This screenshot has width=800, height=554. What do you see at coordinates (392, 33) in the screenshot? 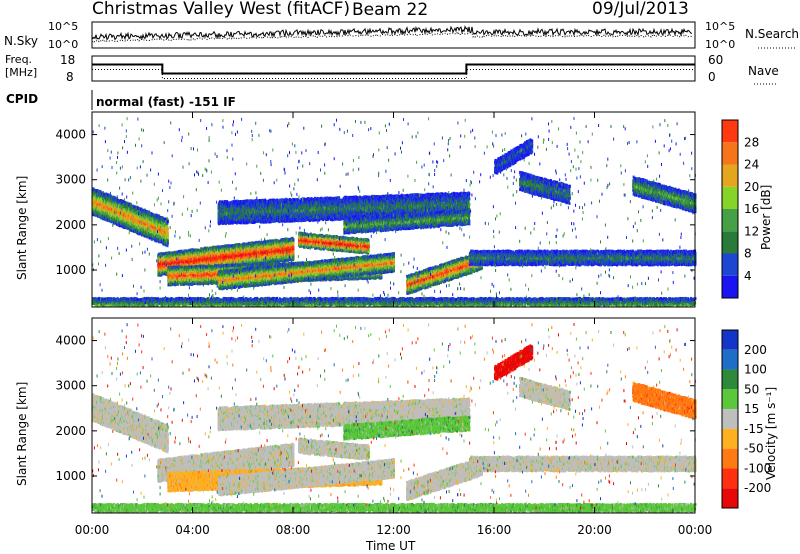
I see `noise-sky-line` at bounding box center [392, 33].